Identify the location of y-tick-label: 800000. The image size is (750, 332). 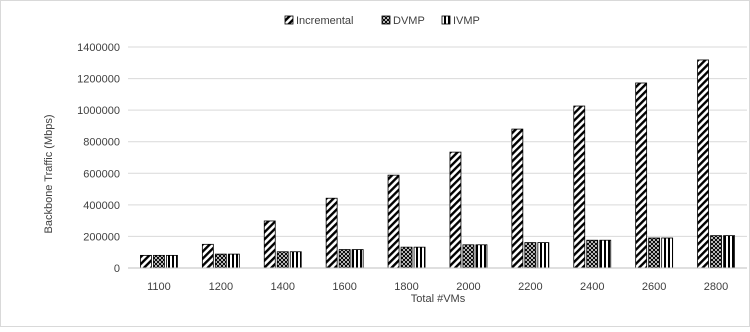
(101, 143).